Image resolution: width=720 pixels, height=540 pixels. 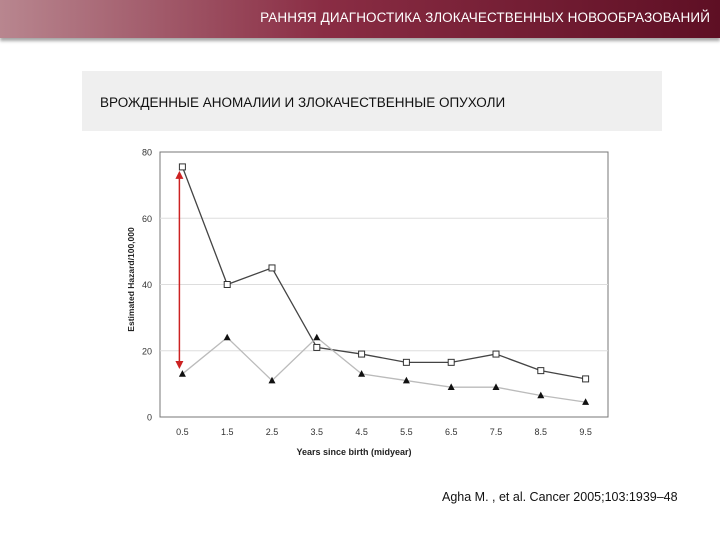 What do you see at coordinates (147, 351) in the screenshot?
I see `y-tick-label: 20` at bounding box center [147, 351].